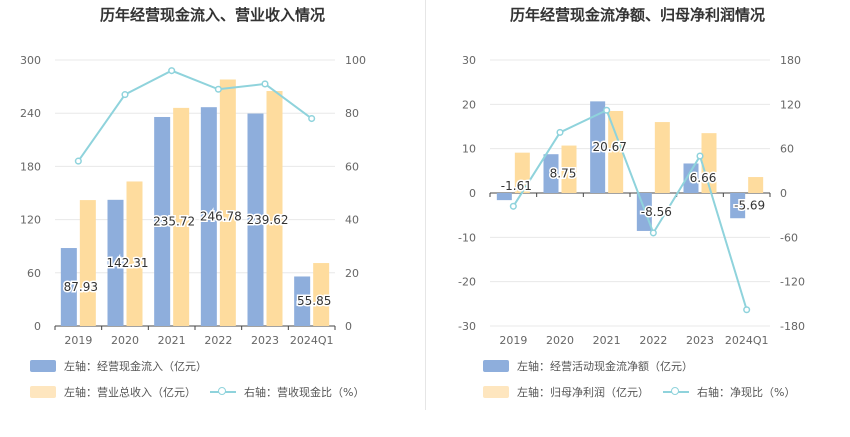  I want to click on data-label: 55.85, so click(314, 301).